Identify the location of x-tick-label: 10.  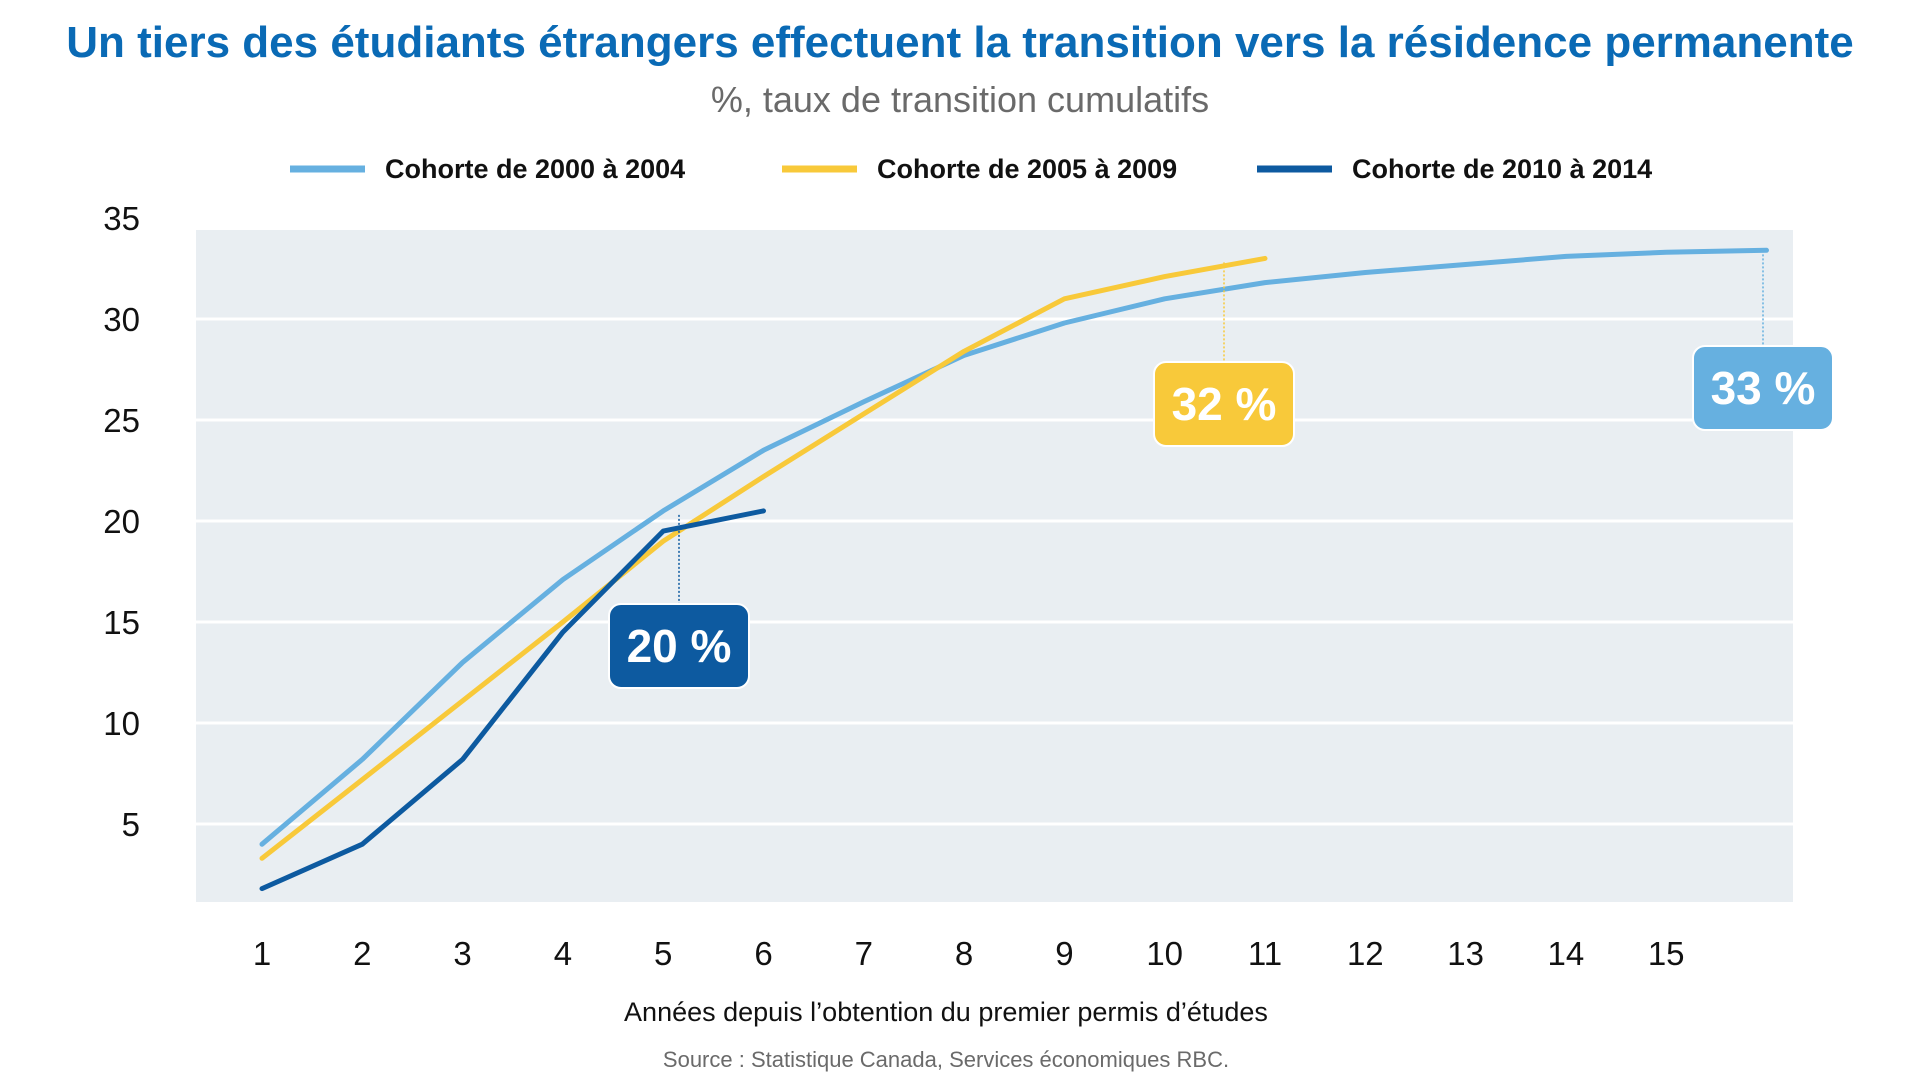
(1164, 953).